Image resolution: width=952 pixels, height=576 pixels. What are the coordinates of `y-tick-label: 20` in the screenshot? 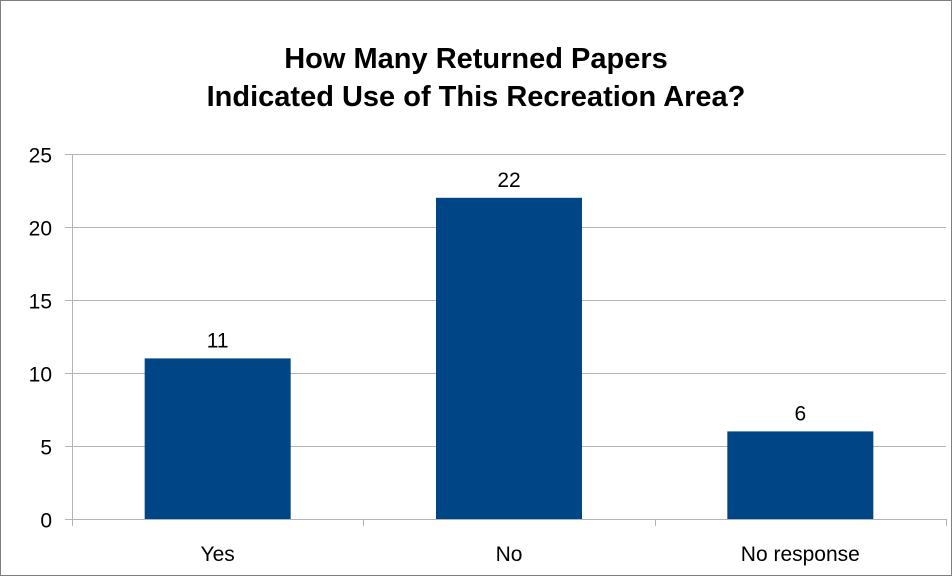 It's located at (40, 229).